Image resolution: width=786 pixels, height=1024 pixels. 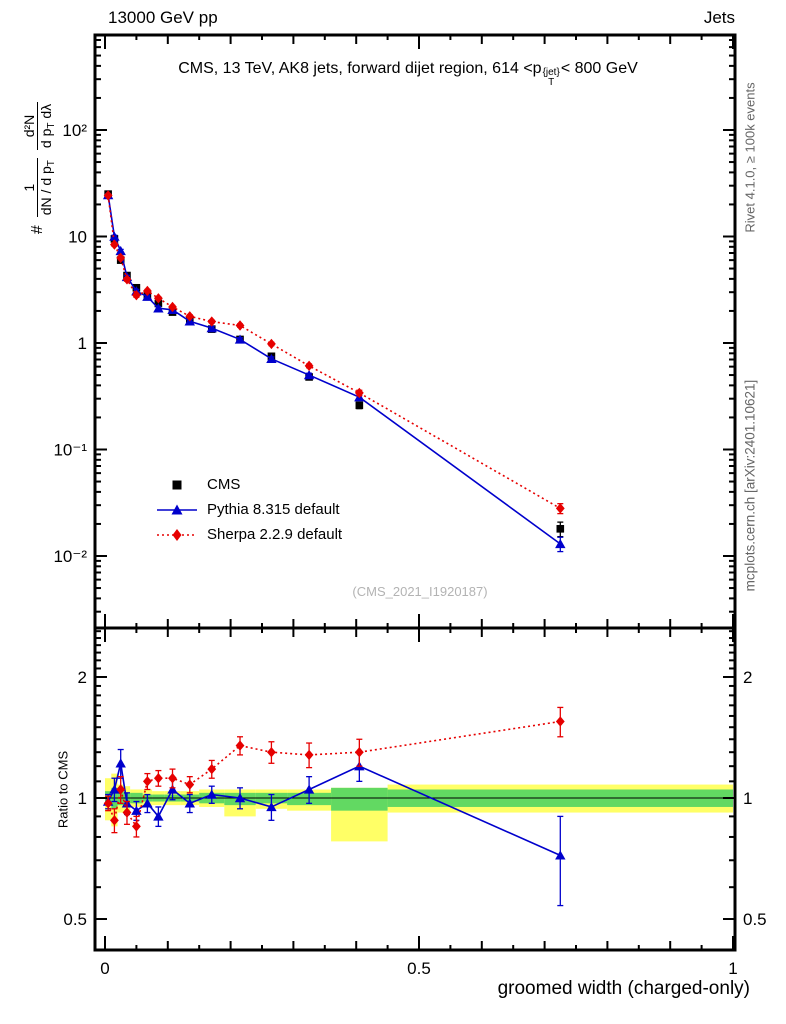 What do you see at coordinates (63, 789) in the screenshot?
I see `ratio-y-axis-label: Ratio to CMS` at bounding box center [63, 789].